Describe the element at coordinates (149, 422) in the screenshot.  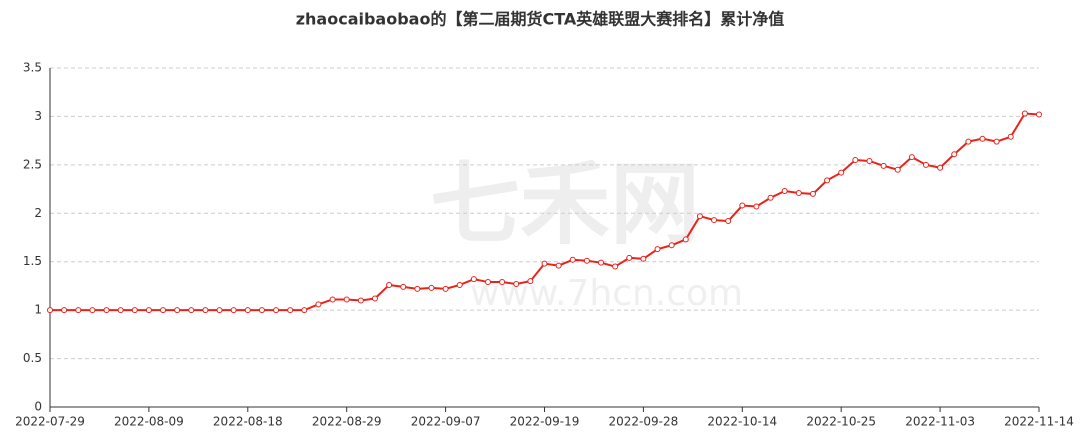
I see `x-tick-label: 2022-08-09` at that location.